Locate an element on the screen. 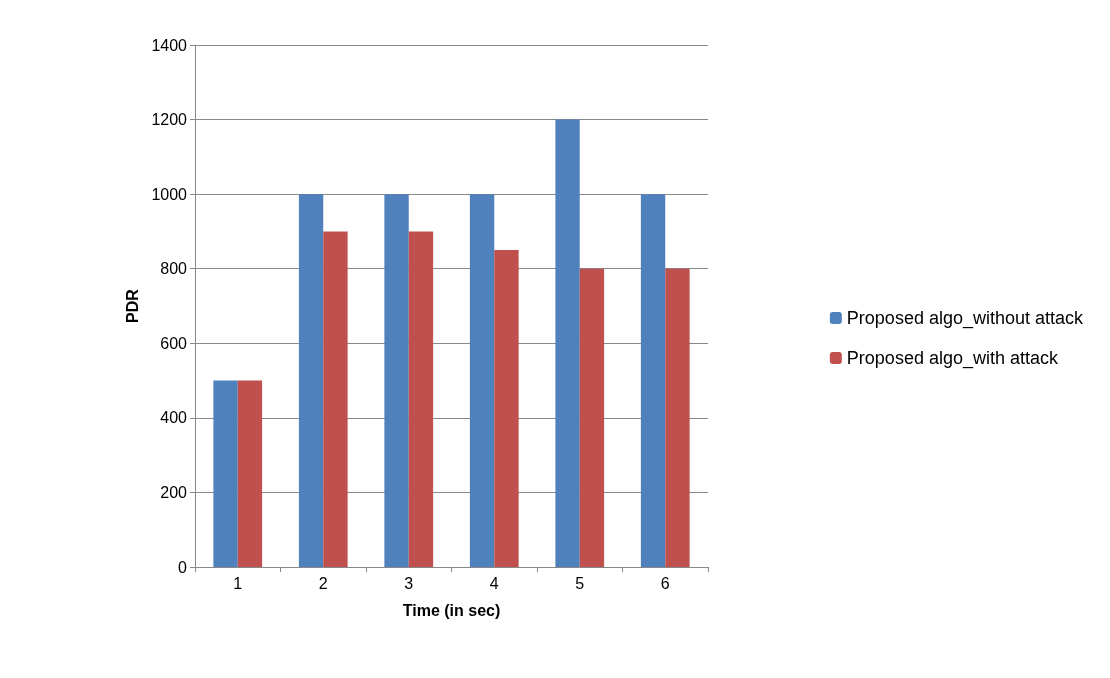  x-tick-label: 5 is located at coordinates (580, 583).